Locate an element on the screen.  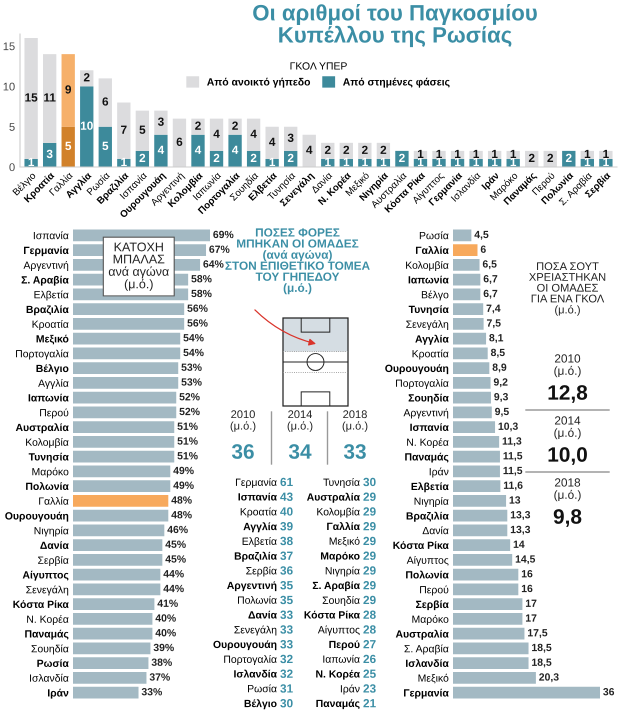
y-tick-label: Παναμάς is located at coordinates (426, 457).